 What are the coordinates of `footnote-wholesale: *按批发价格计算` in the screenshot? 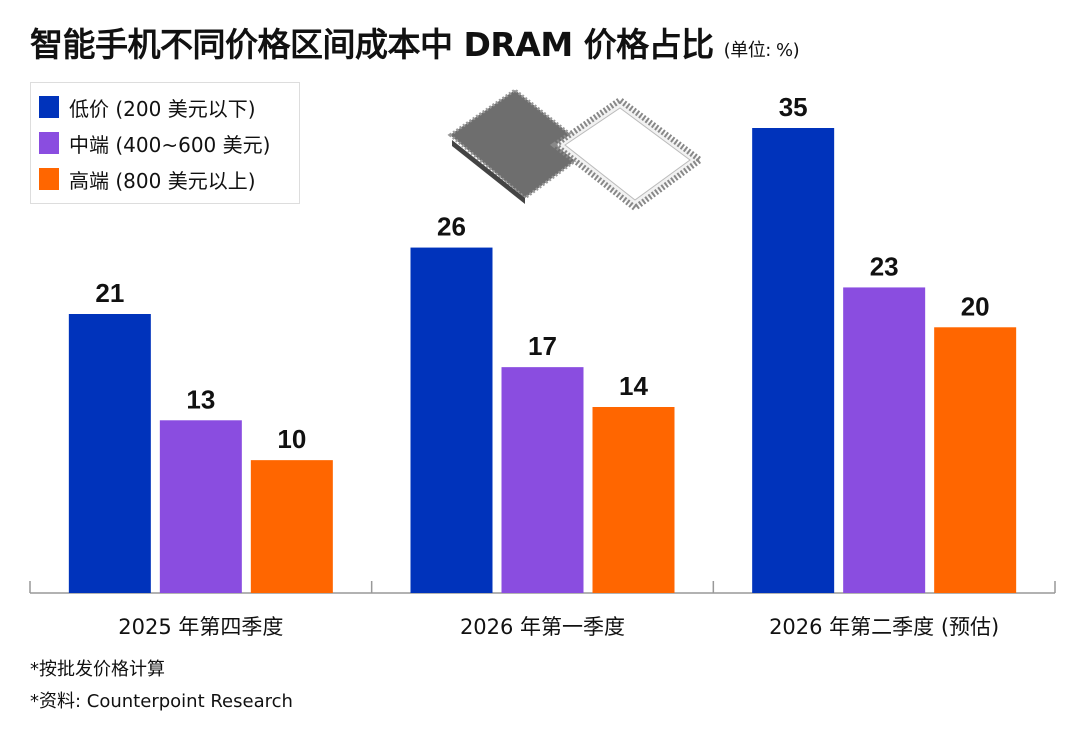 It's located at (97, 669).